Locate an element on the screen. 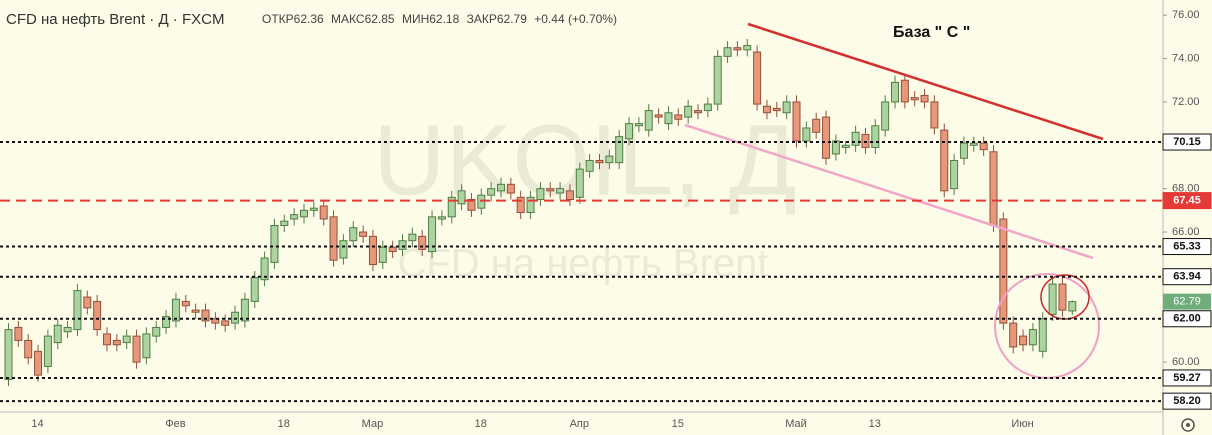 This screenshot has height=435, width=1212. level-label: 63.94 is located at coordinates (1187, 277).